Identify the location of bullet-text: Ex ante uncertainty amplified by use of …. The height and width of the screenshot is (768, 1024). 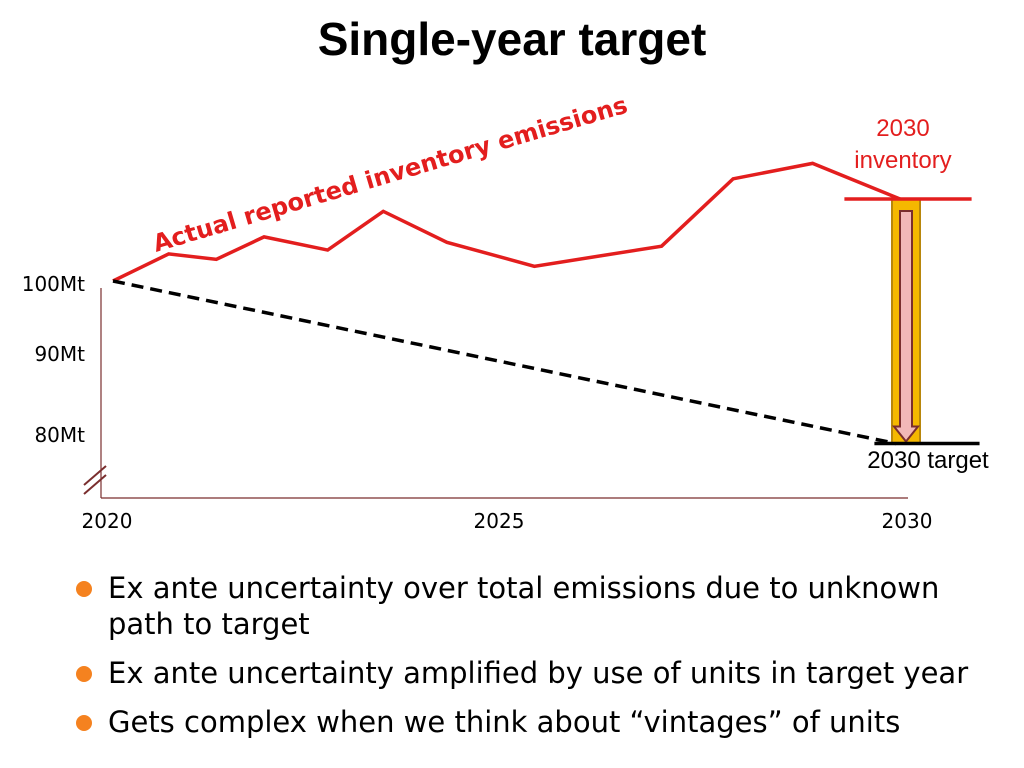
(538, 673).